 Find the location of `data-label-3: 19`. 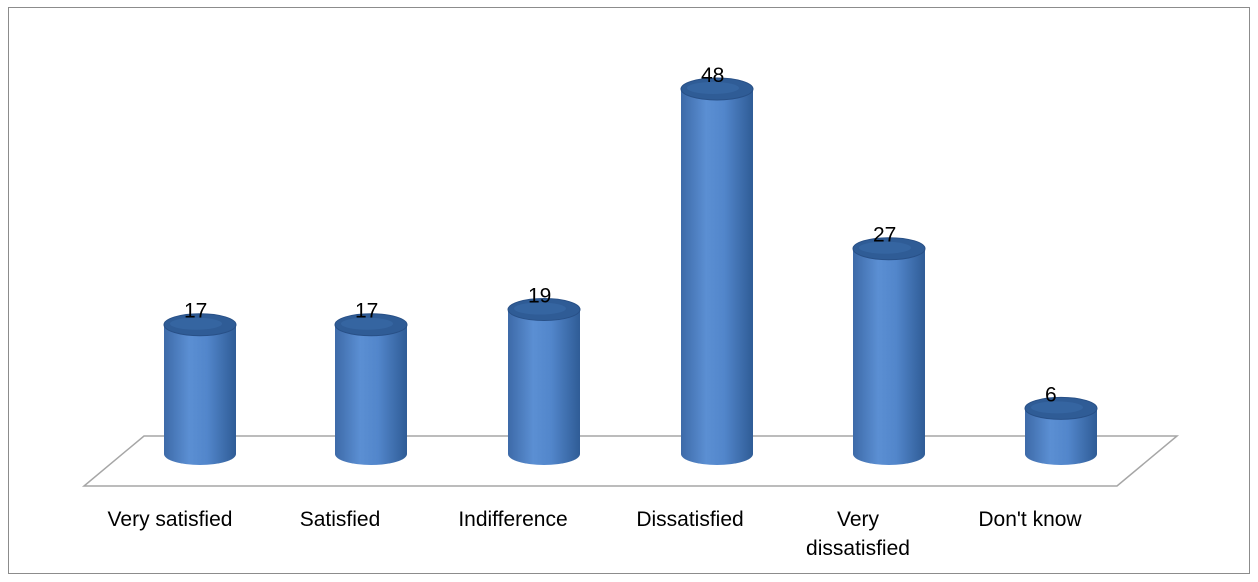

data-label-3: 19 is located at coordinates (539, 296).